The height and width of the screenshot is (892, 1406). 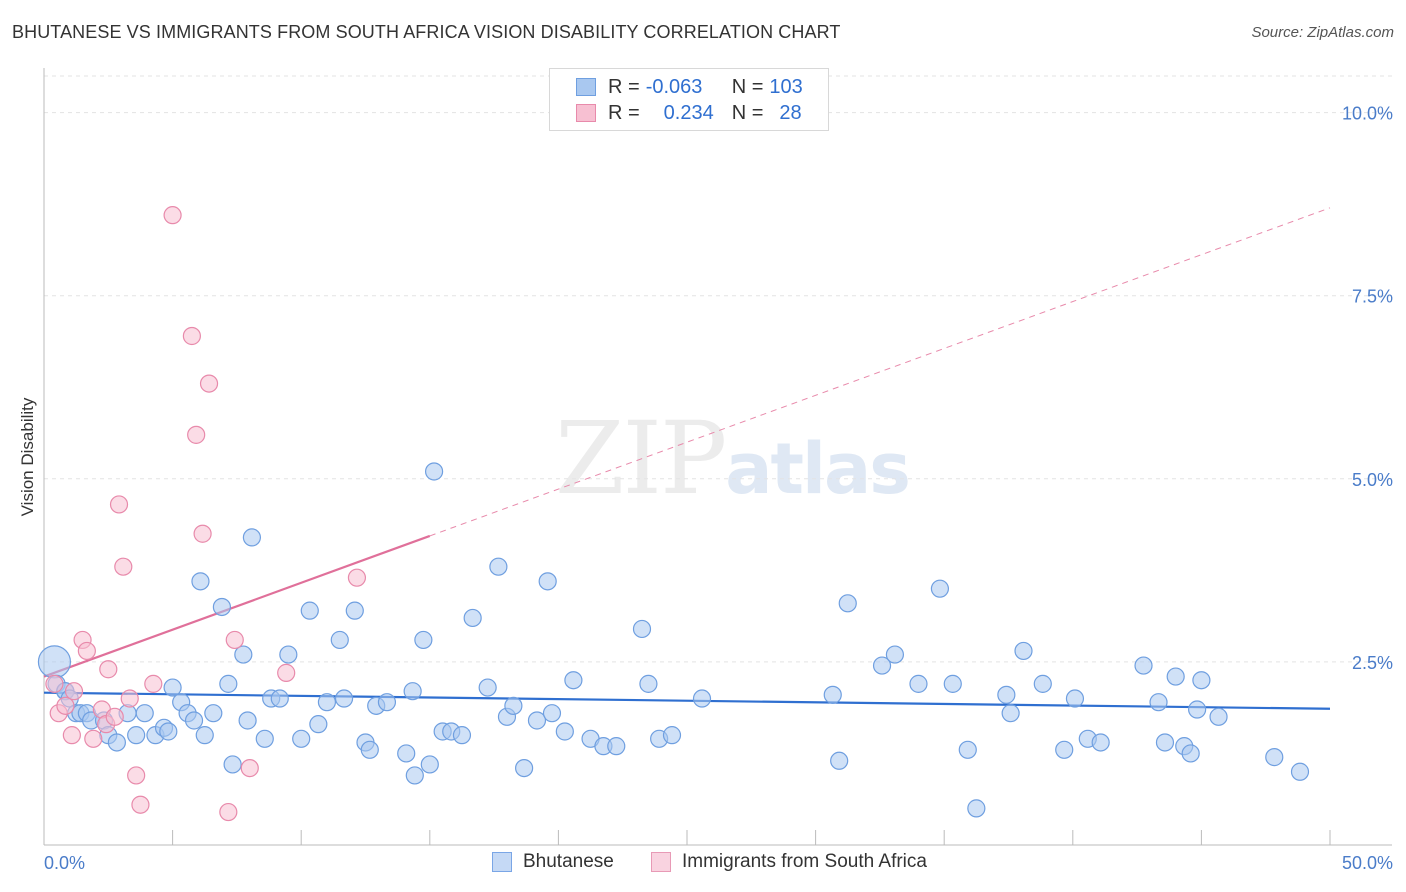 What do you see at coordinates (237, 606) in the screenshot?
I see `trend-line-immigrants` at bounding box center [237, 606].